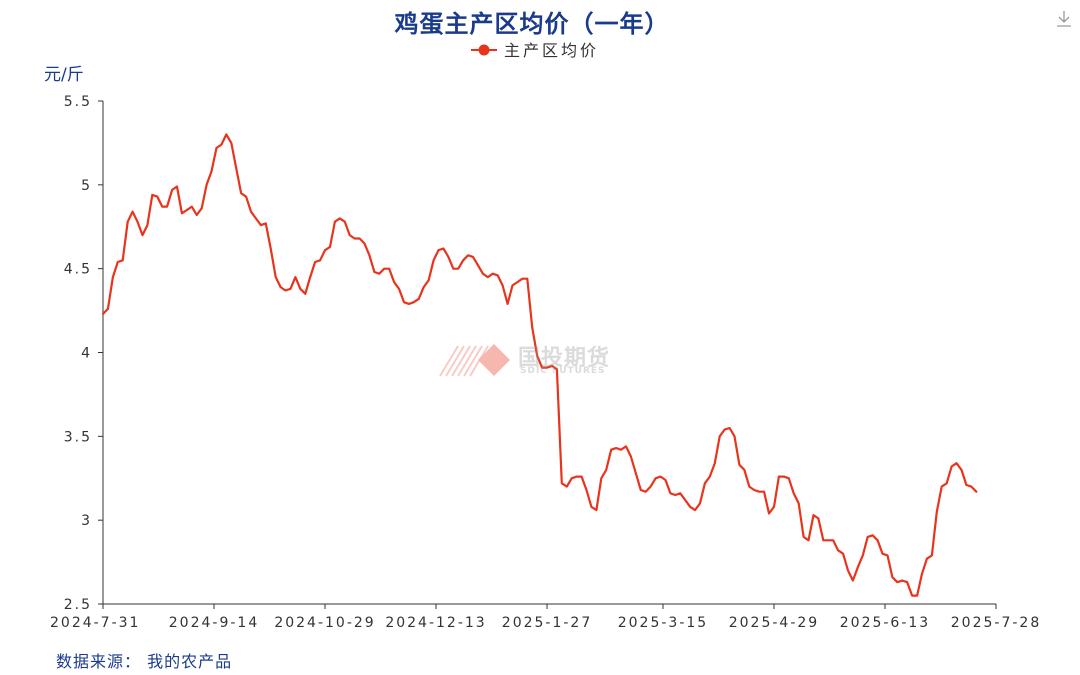 This screenshot has width=1080, height=675. Describe the element at coordinates (663, 623) in the screenshot. I see `x-tick-label: 2025-3-15` at that location.